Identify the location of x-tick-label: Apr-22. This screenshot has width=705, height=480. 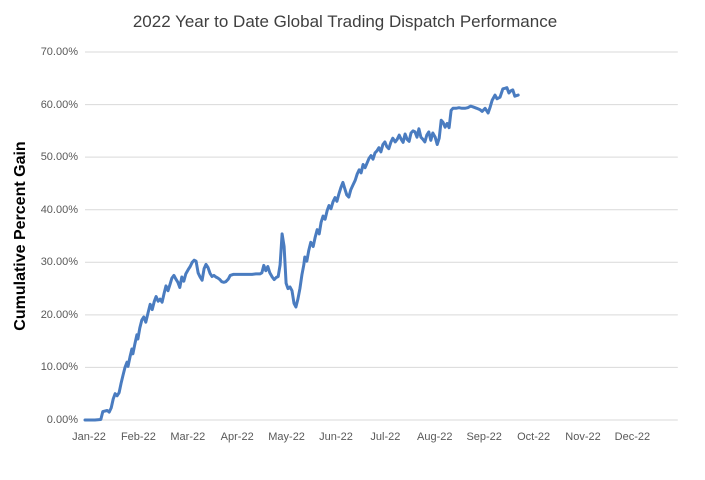
(237, 437).